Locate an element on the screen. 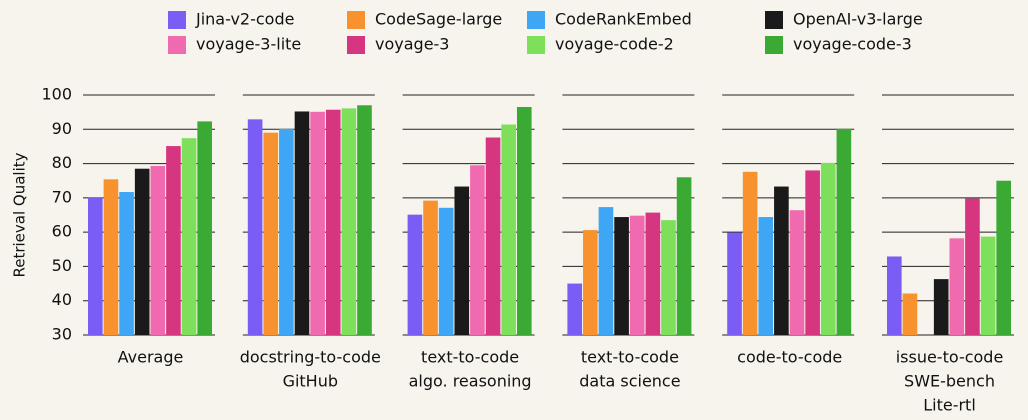 Image resolution: width=1028 pixels, height=420 pixels. legend-label: voyage-code-2 is located at coordinates (614, 44).